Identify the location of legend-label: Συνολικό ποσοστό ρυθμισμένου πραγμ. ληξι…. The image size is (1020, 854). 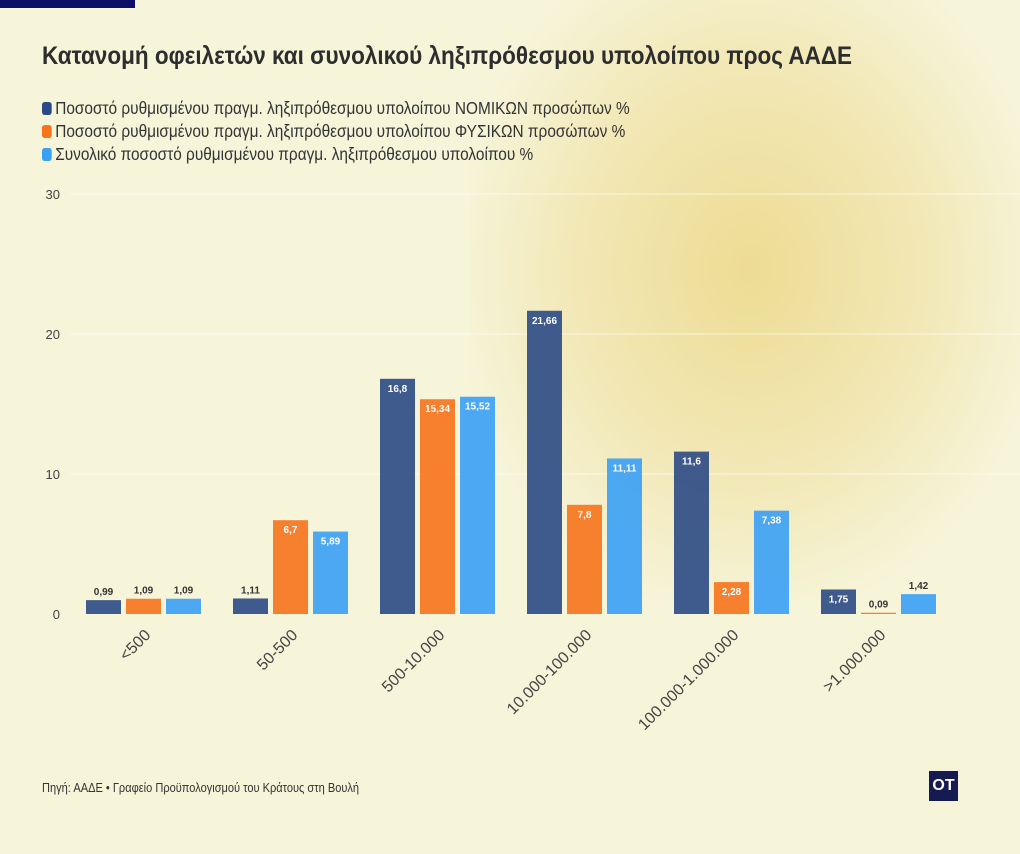
(294, 154).